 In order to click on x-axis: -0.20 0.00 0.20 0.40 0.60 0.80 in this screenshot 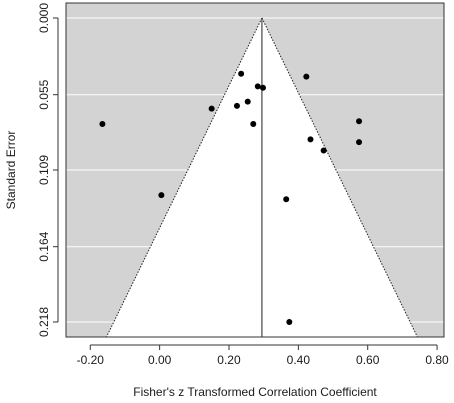, I will do `click(263, 355)`.